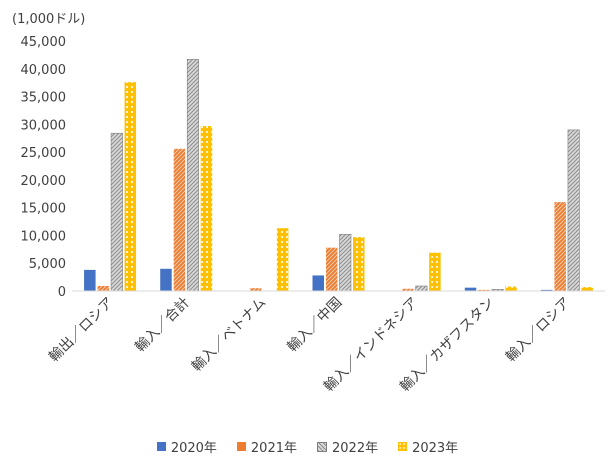 Image resolution: width=615 pixels, height=463 pixels. I want to click on bar-2021年-輸入／ベトナム, so click(255, 289).